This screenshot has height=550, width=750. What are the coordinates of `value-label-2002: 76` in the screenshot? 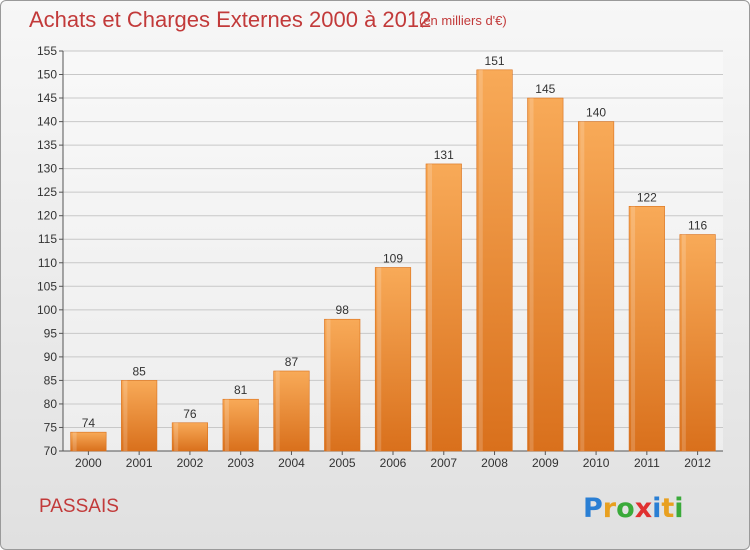 It's located at (190, 414).